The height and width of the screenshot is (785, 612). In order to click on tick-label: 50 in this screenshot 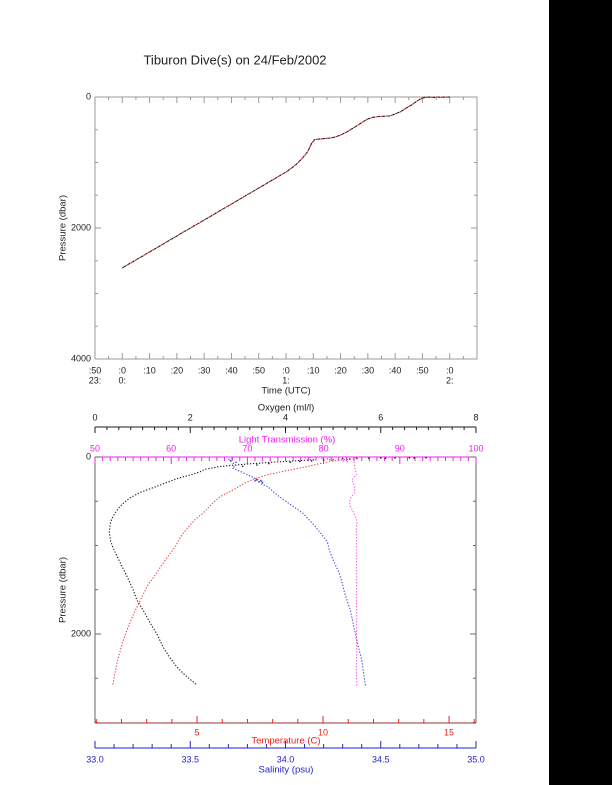, I will do `click(95, 448)`.